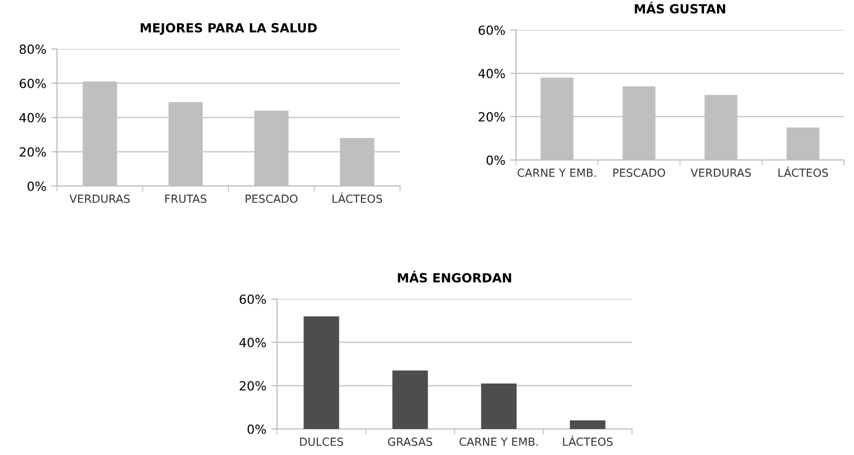 The image size is (854, 455). What do you see at coordinates (228, 29) in the screenshot?
I see `chart-title: MEJORES PARA LA SALUD` at bounding box center [228, 29].